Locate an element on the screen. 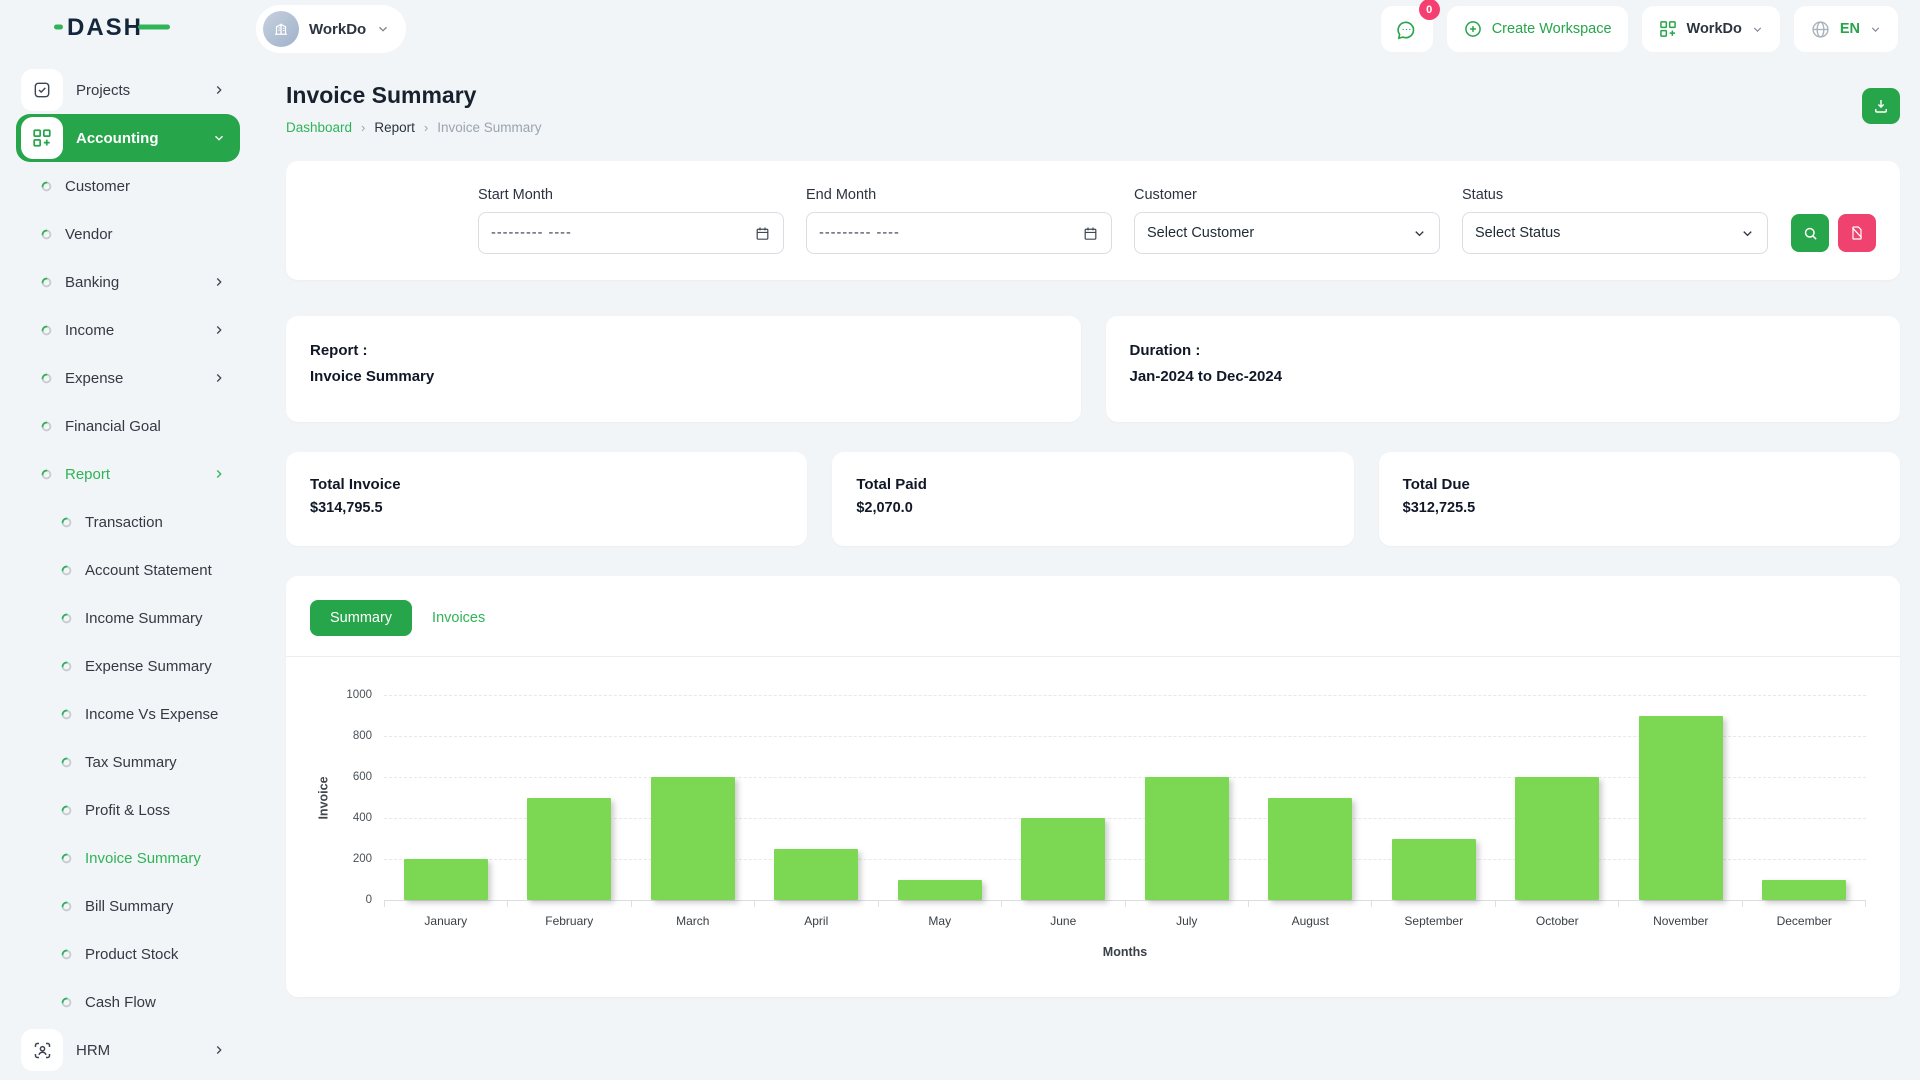 The image size is (1920, 1080). bar-december is located at coordinates (1804, 889).